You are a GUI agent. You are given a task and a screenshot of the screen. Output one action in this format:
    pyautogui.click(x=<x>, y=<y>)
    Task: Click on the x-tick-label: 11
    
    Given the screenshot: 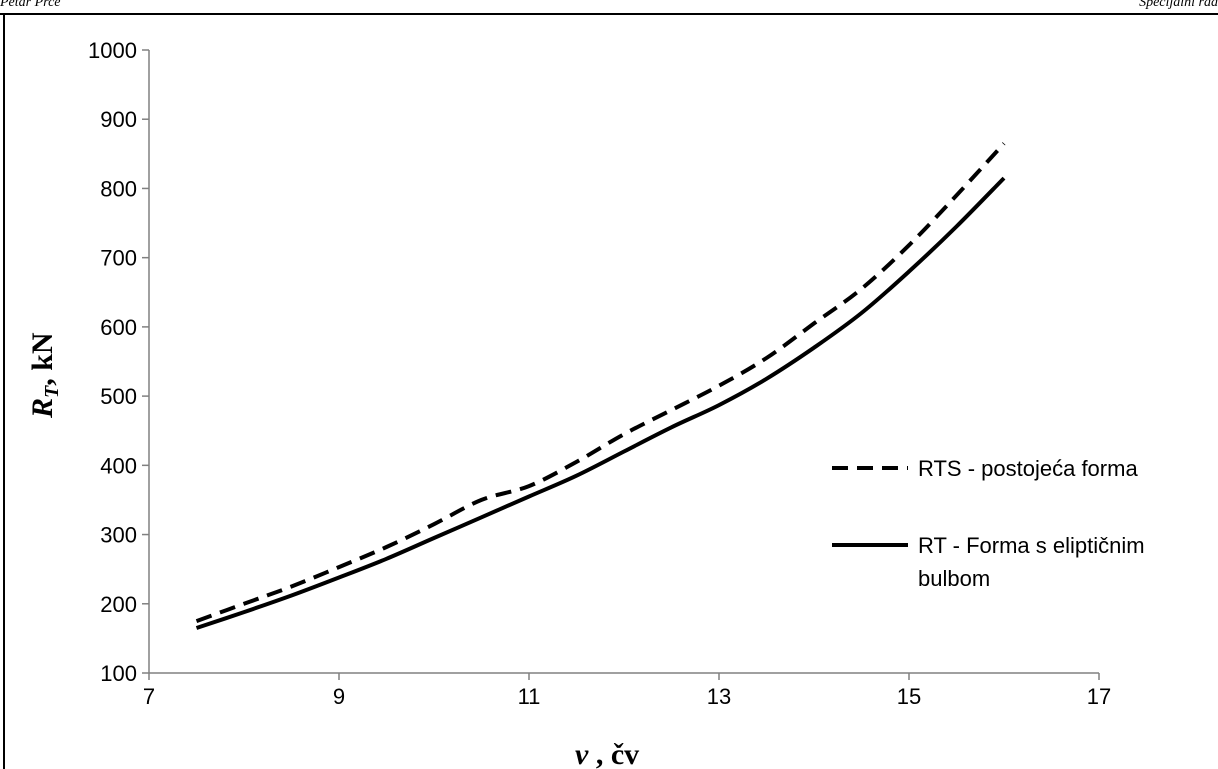 What is the action you would take?
    pyautogui.click(x=529, y=696)
    